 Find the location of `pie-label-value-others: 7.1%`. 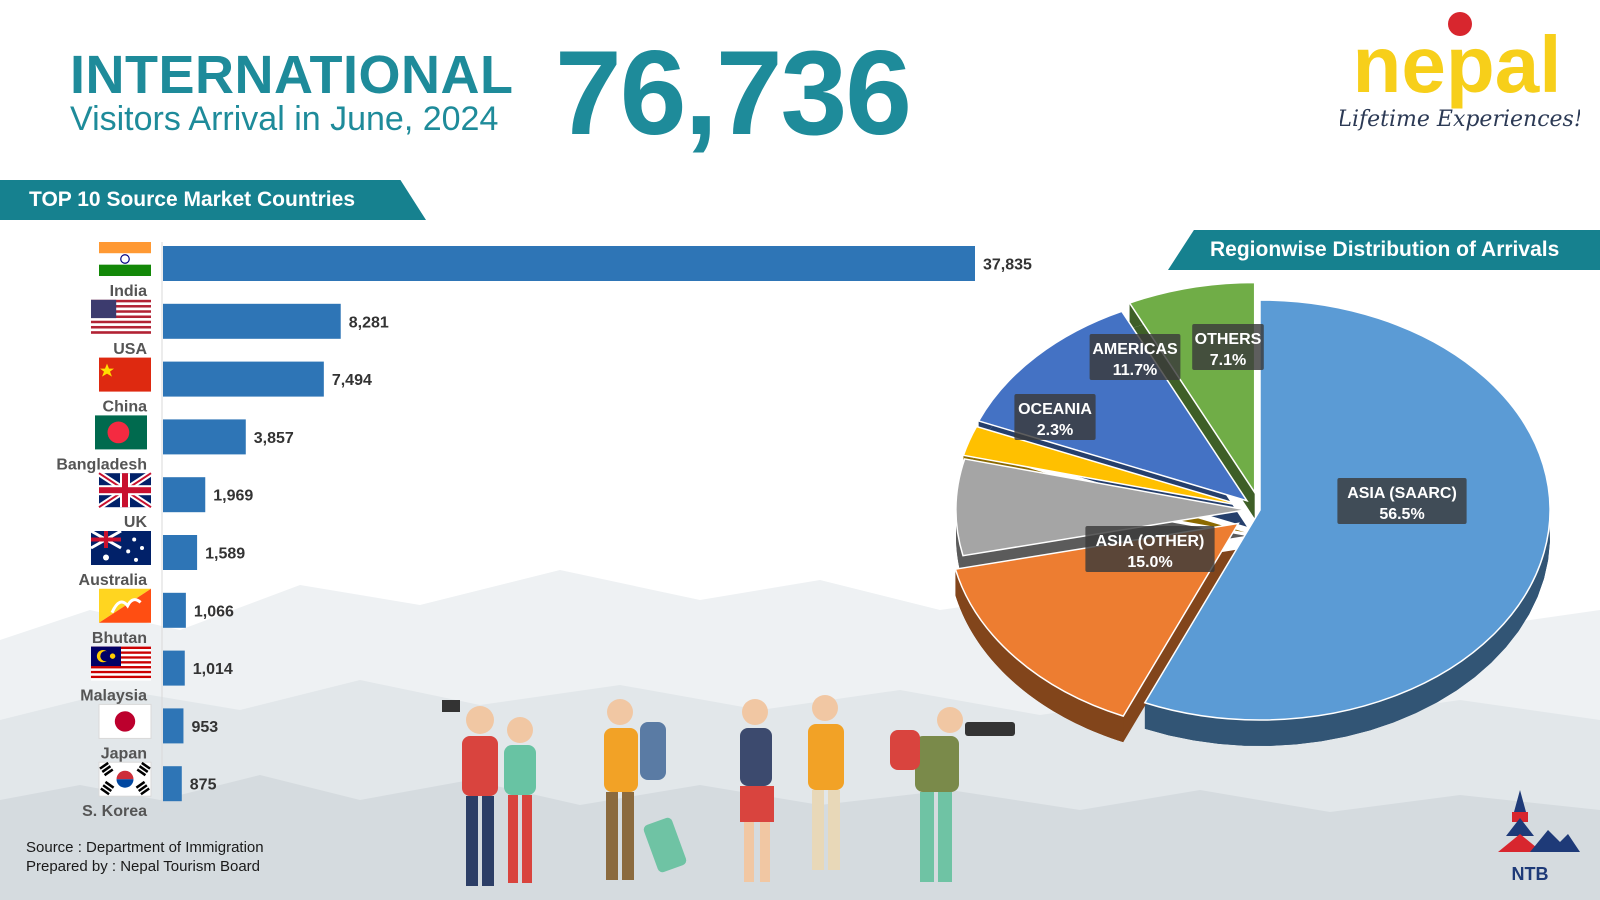

pie-label-value-others: 7.1% is located at coordinates (1228, 360).